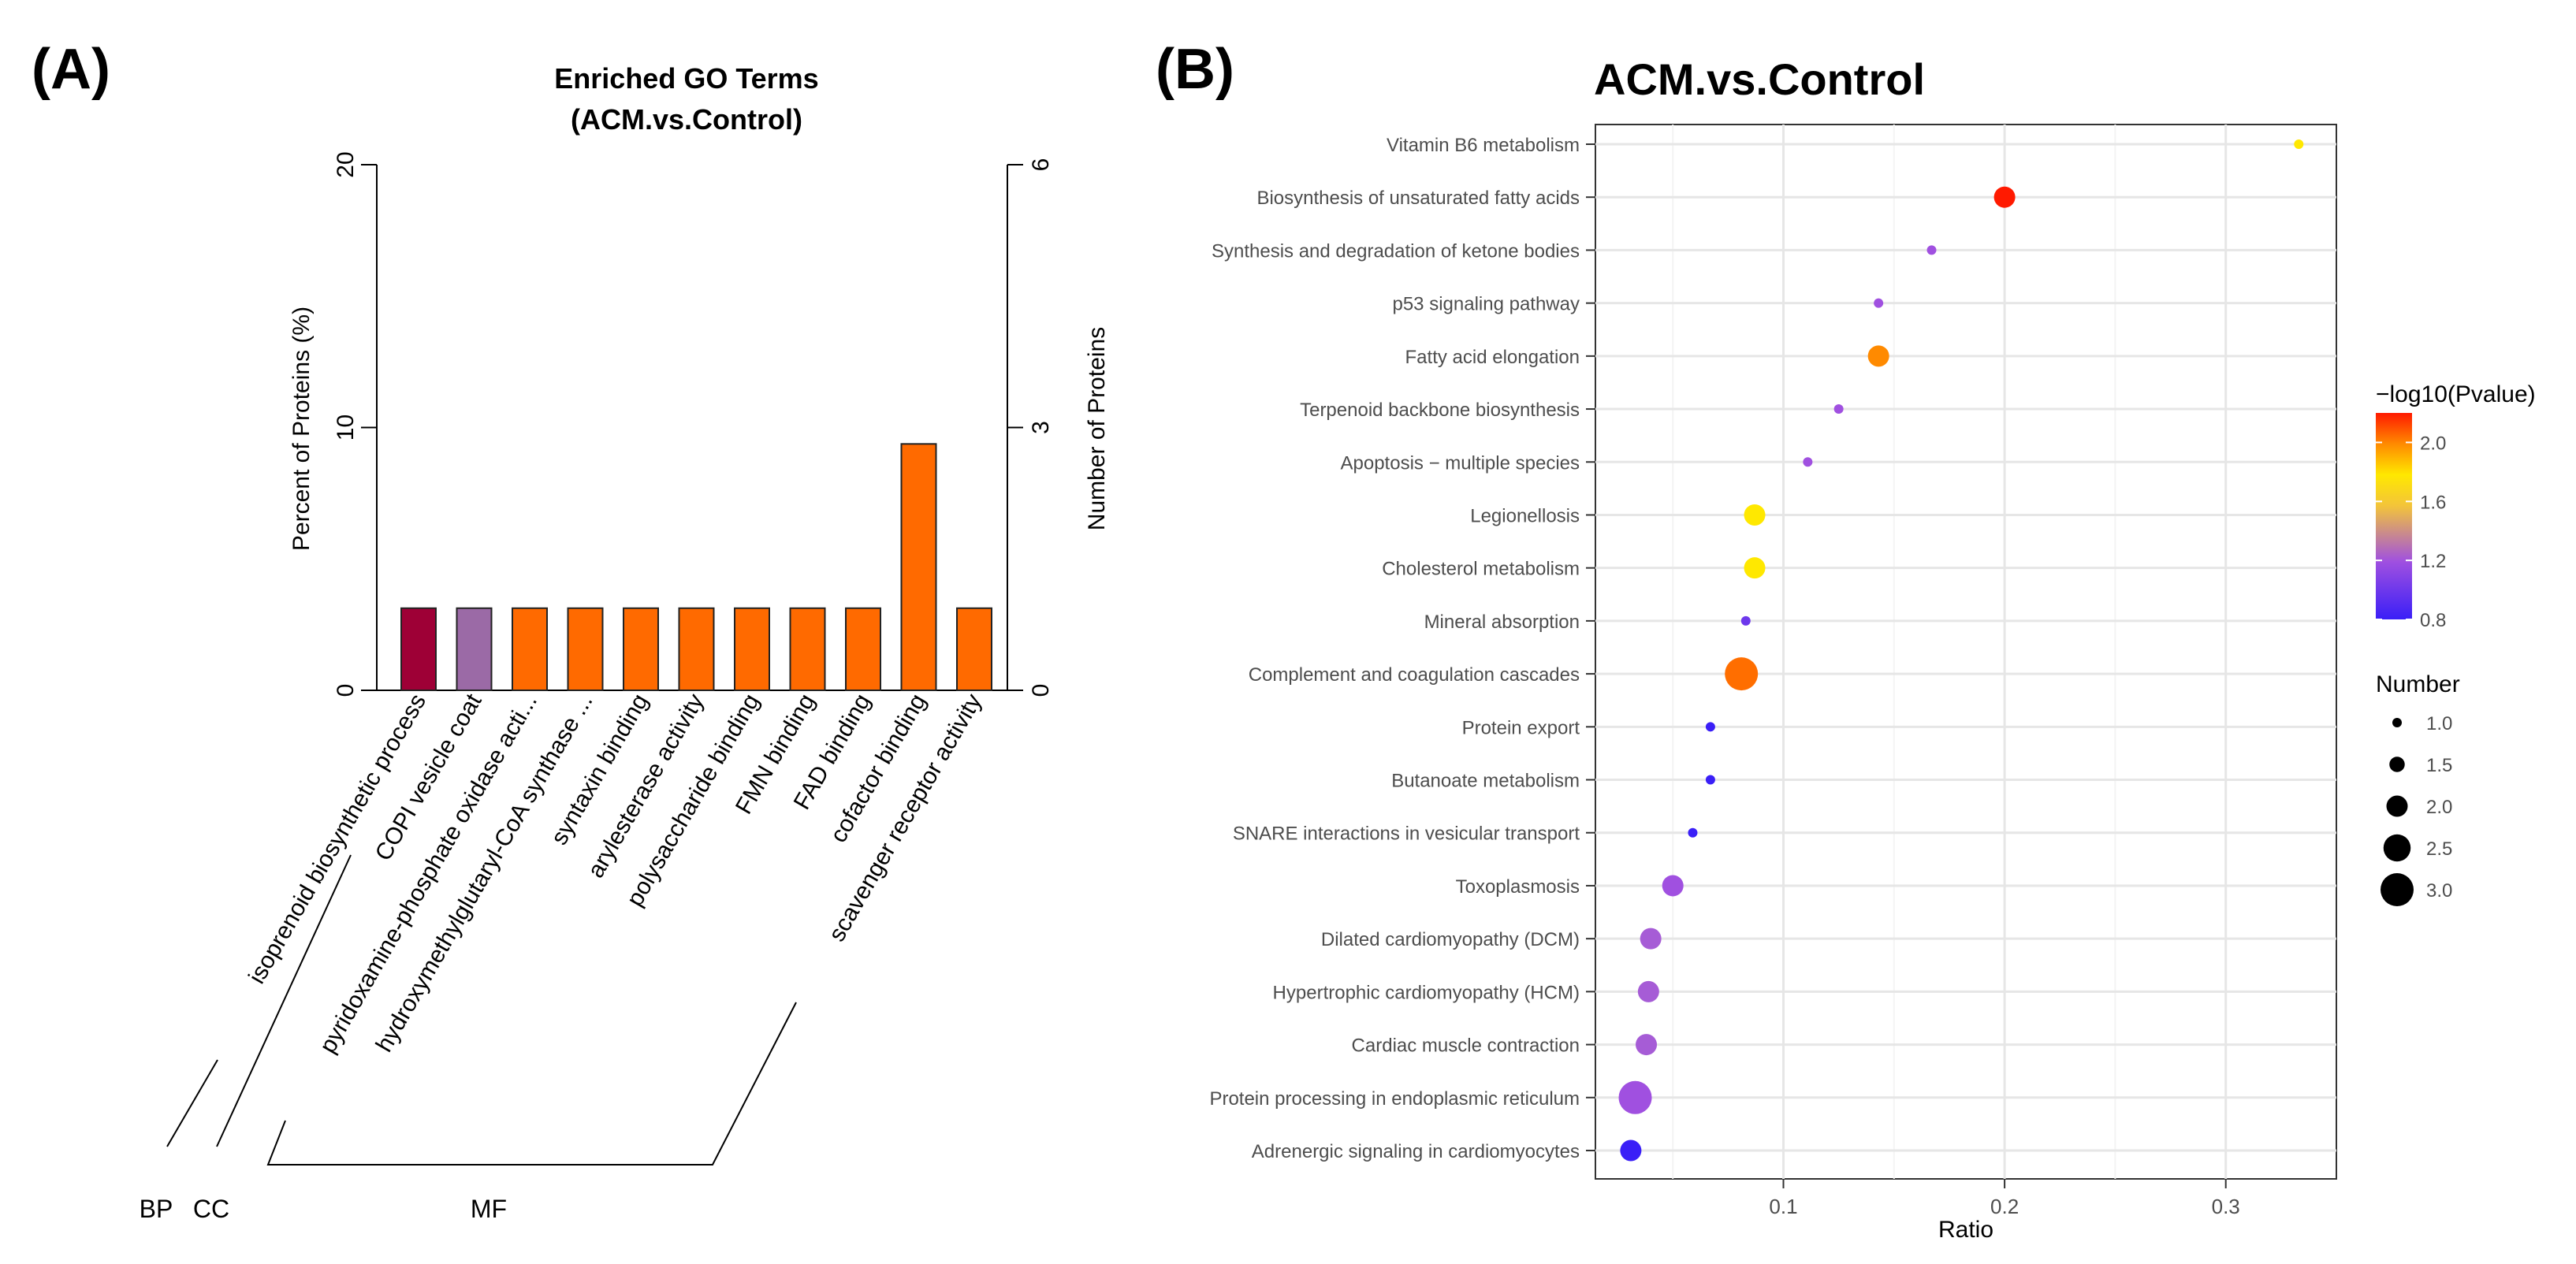 Image resolution: width=2576 pixels, height=1264 pixels. What do you see at coordinates (2439, 723) in the screenshot?
I see `size-key-label: 1.0` at bounding box center [2439, 723].